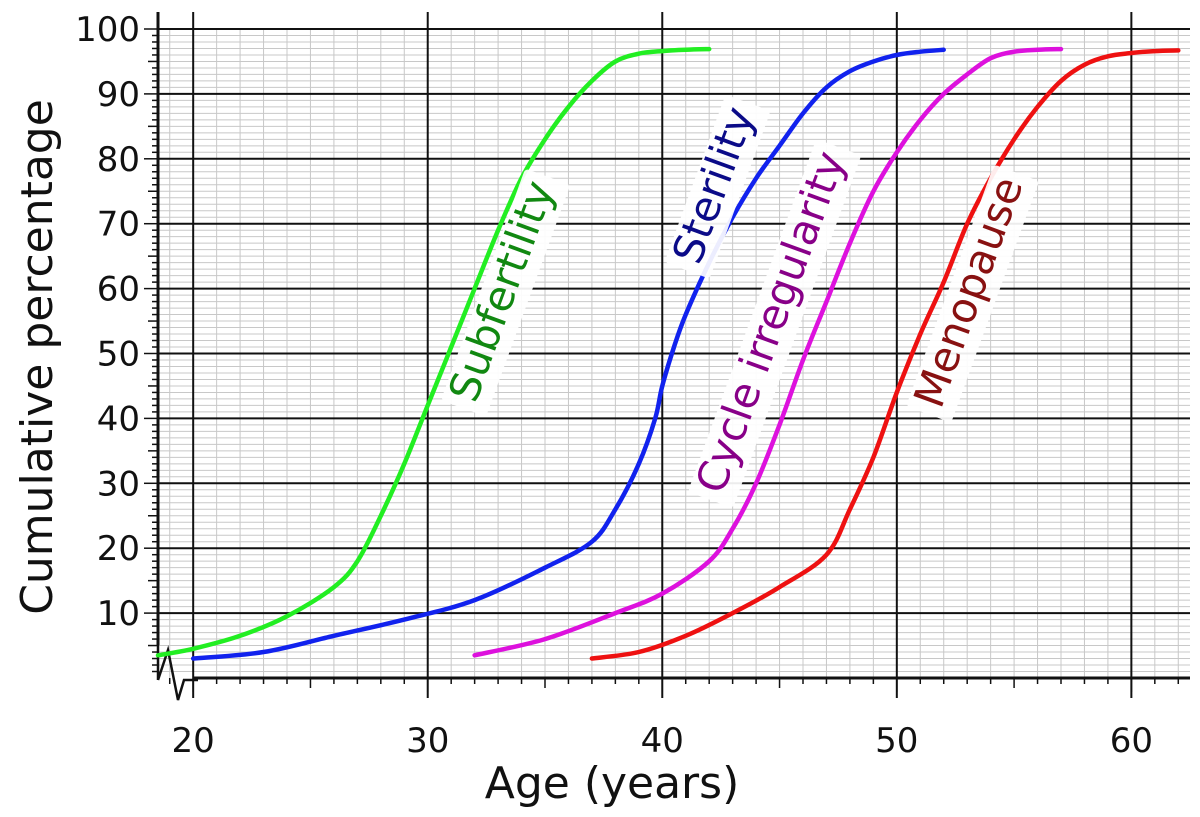 The width and height of the screenshot is (1200, 817). Describe the element at coordinates (118, 355) in the screenshot. I see `y-tick-label: 50` at that location.